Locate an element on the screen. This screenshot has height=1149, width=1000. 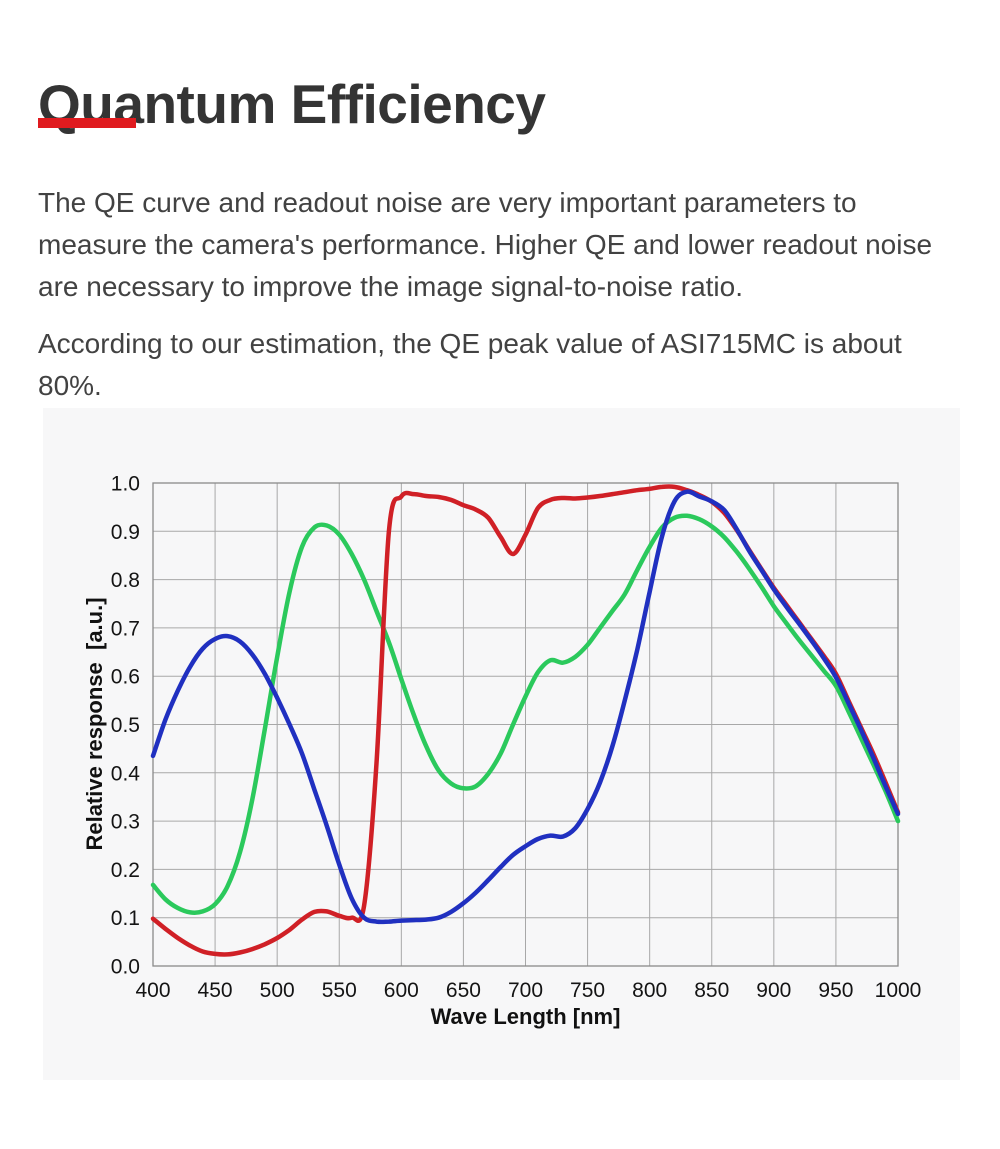
svg-text: 450 is located at coordinates (215, 990).